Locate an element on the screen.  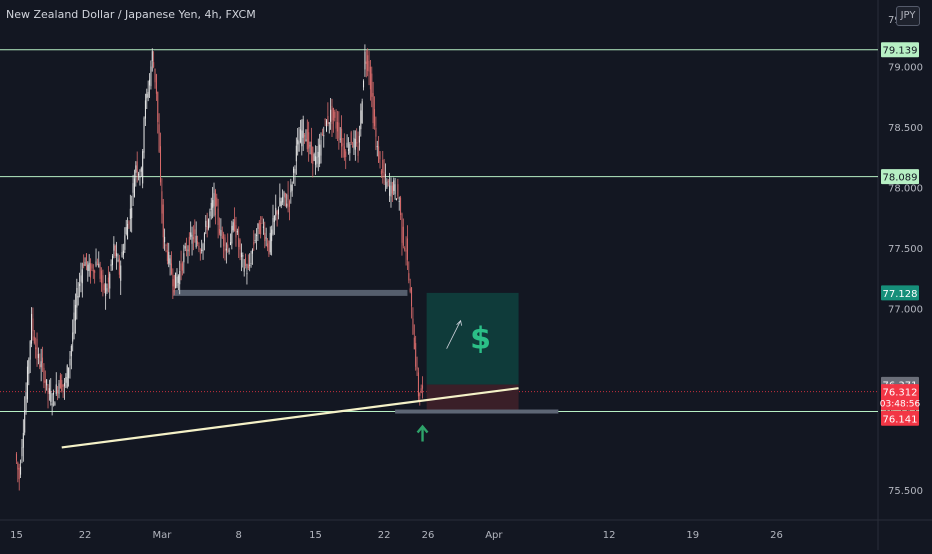
x-tick-label: Mar is located at coordinates (162, 535).